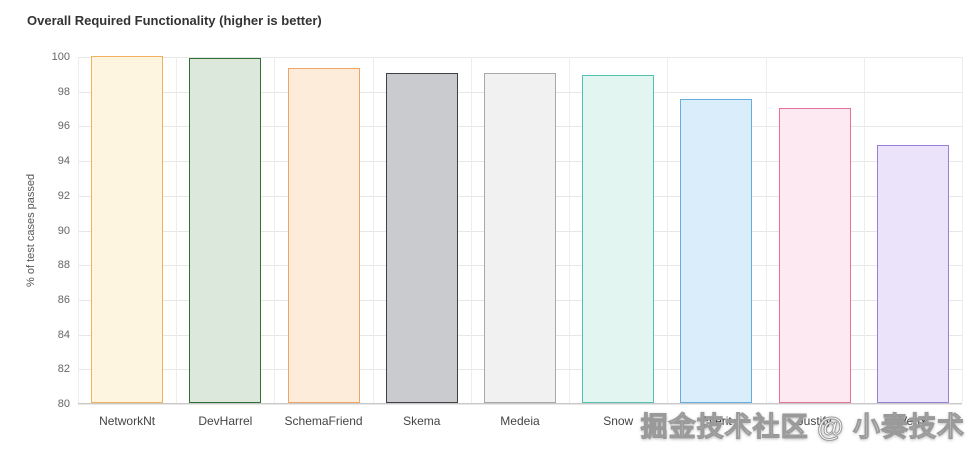  I want to click on y-tick-label: 98, so click(63, 91).